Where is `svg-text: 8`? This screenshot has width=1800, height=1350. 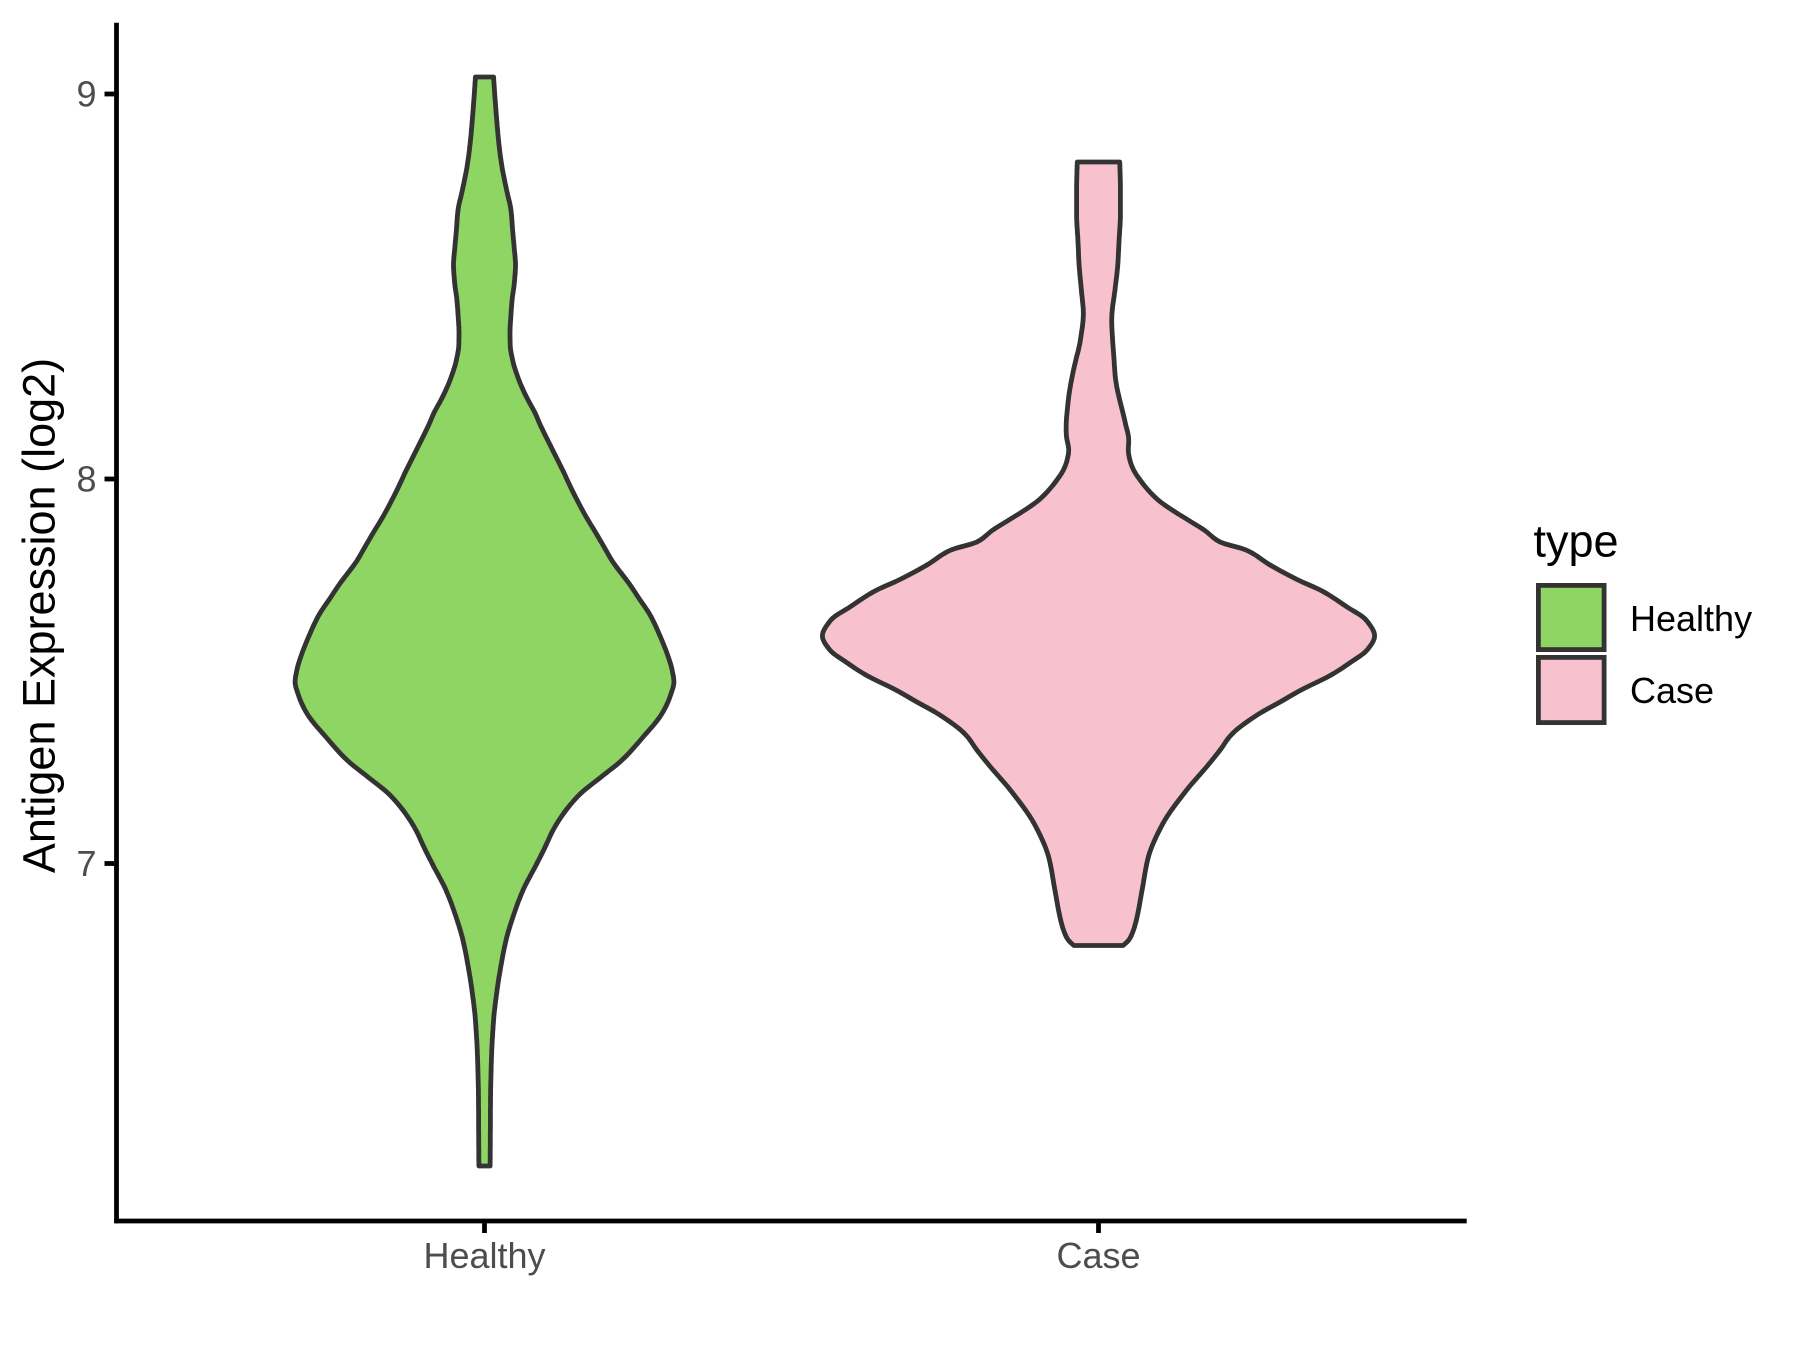 svg-text: 8 is located at coordinates (86, 479).